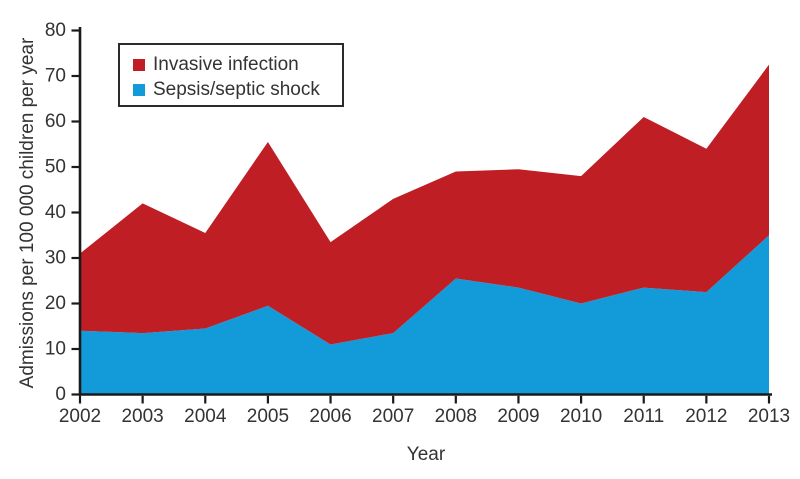  Describe the element at coordinates (393, 416) in the screenshot. I see `x-tick-label: 2007` at that location.